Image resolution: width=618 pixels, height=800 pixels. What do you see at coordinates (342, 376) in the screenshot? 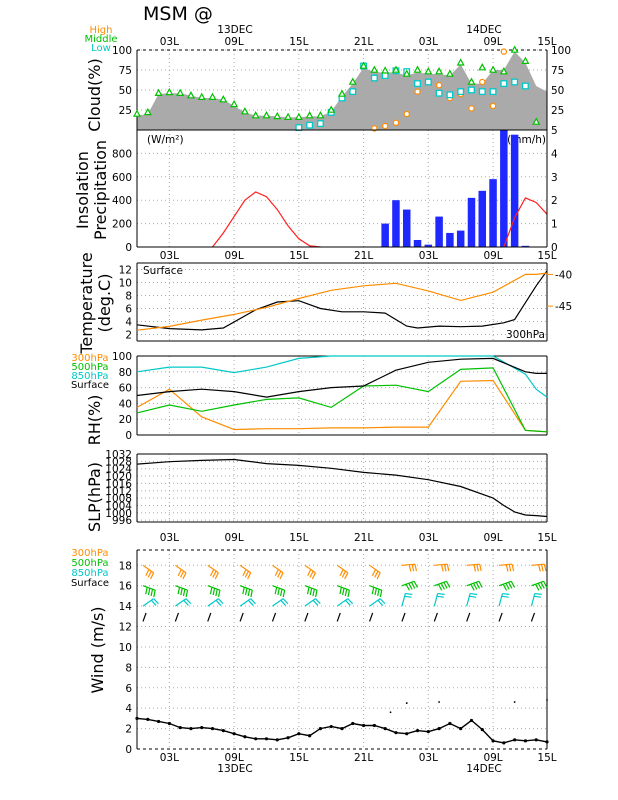
I see `rh-850hpa-line` at bounding box center [342, 376].